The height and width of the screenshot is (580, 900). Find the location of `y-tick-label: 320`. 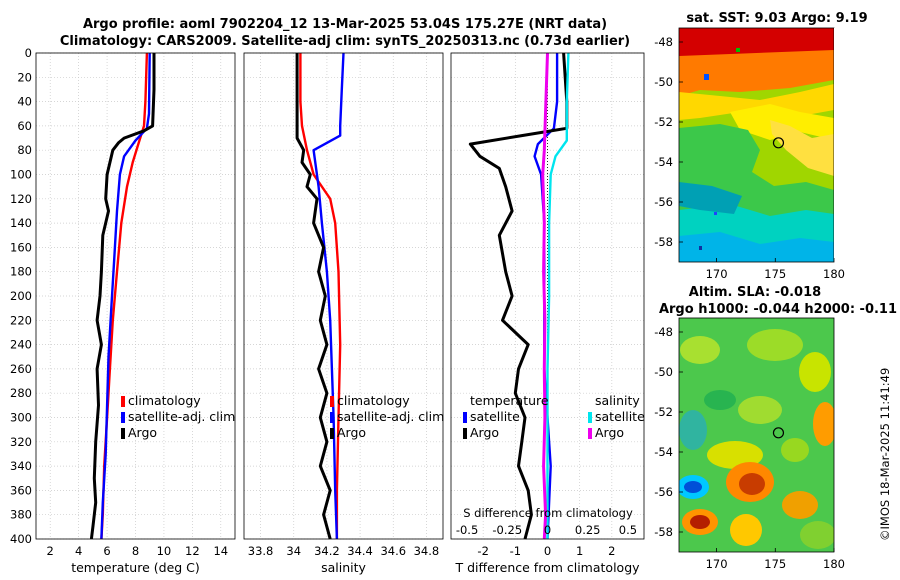

y-tick-label: 320 is located at coordinates (21, 442).